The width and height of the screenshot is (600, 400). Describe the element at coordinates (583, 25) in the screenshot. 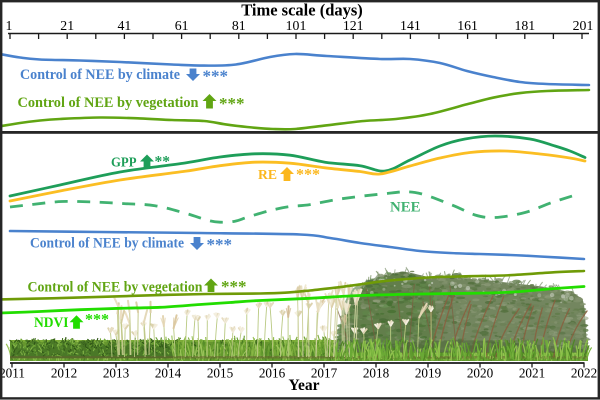

I see `svg-text: 201` at that location.